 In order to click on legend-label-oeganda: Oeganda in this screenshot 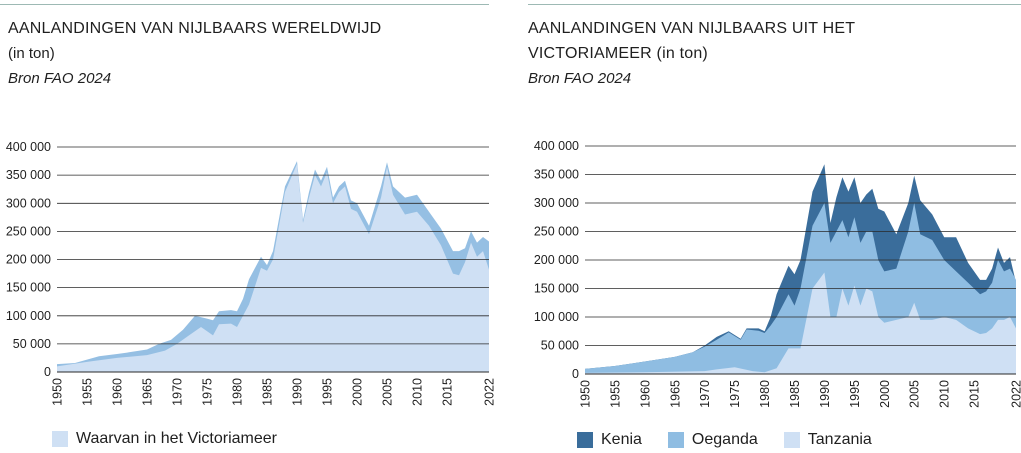, I will do `click(724, 439)`.